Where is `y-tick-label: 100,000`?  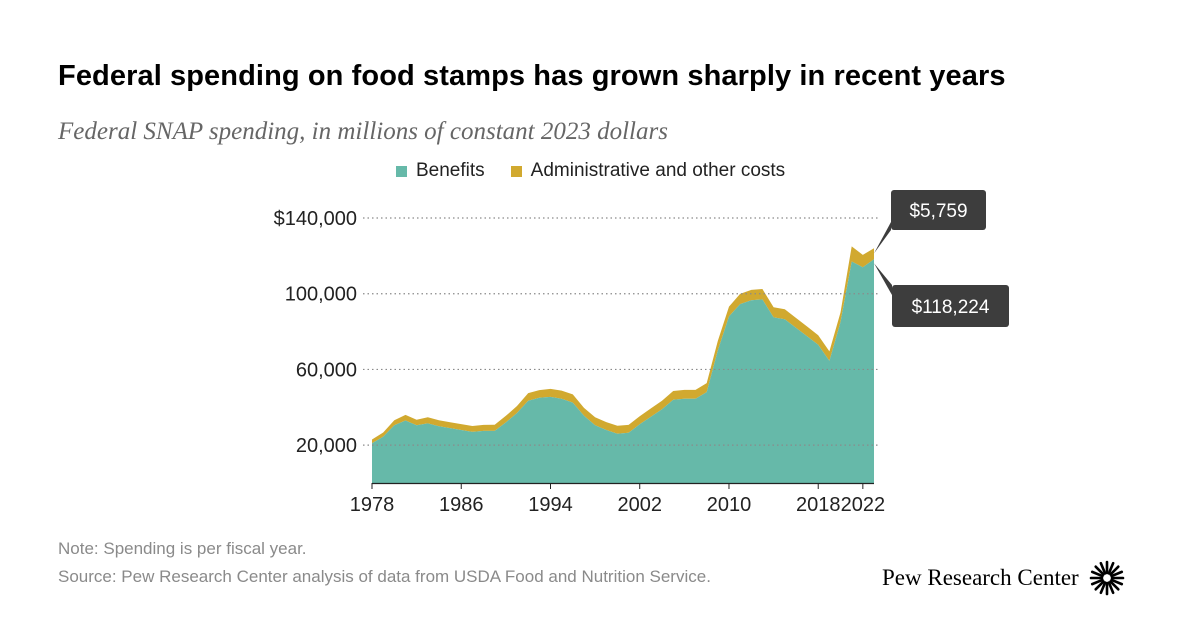
y-tick-label: 100,000 is located at coordinates (321, 295).